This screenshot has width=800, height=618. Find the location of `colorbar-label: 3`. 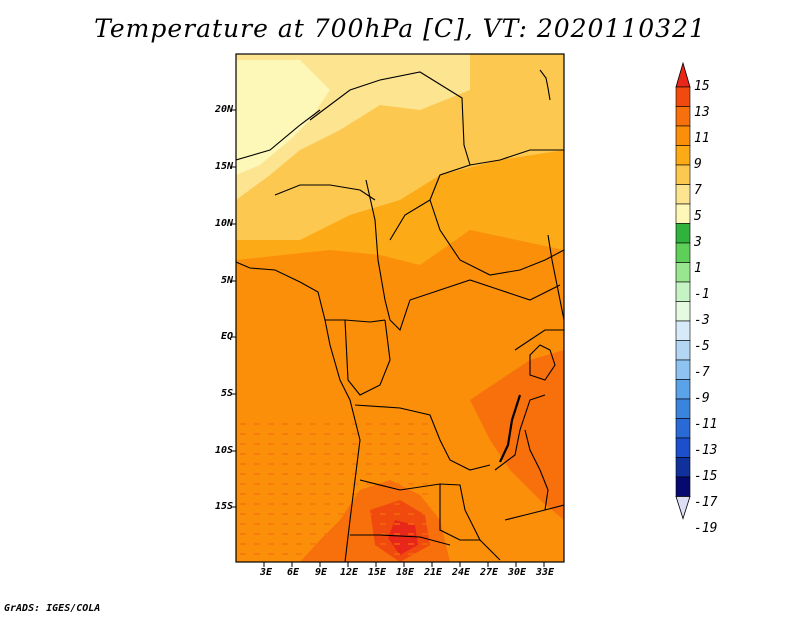

colorbar-label: 3 is located at coordinates (698, 242).